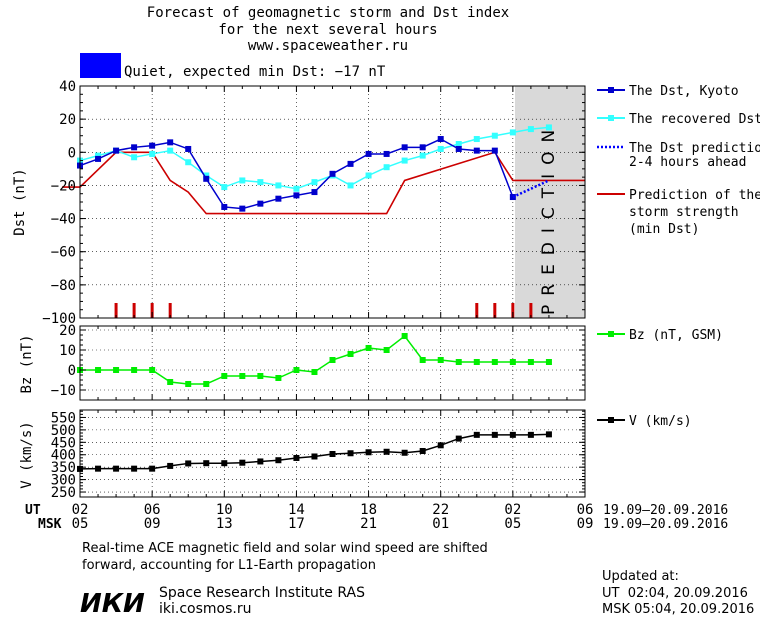 The image size is (760, 620). I want to click on ut-tick-label: 06, so click(585, 510).